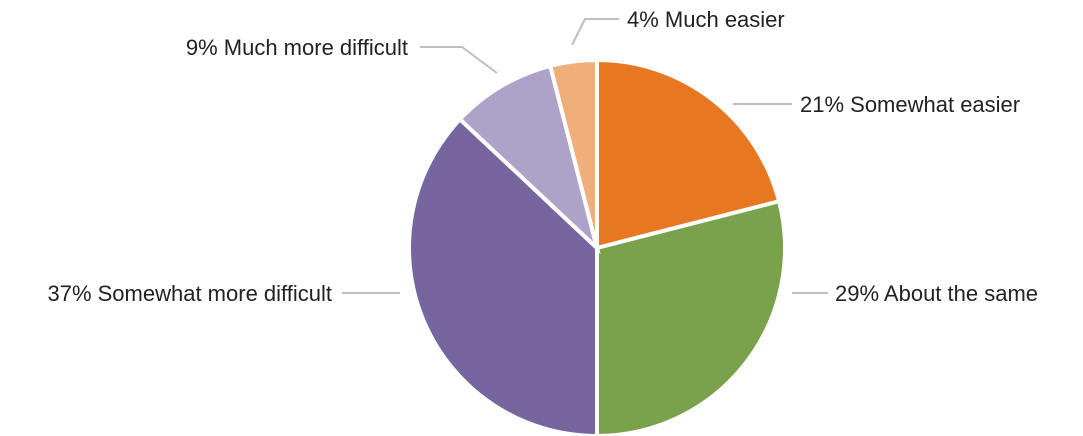 This screenshot has height=436, width=1083. I want to click on slice-label-1: 21% Somewhat easier, so click(910, 104).